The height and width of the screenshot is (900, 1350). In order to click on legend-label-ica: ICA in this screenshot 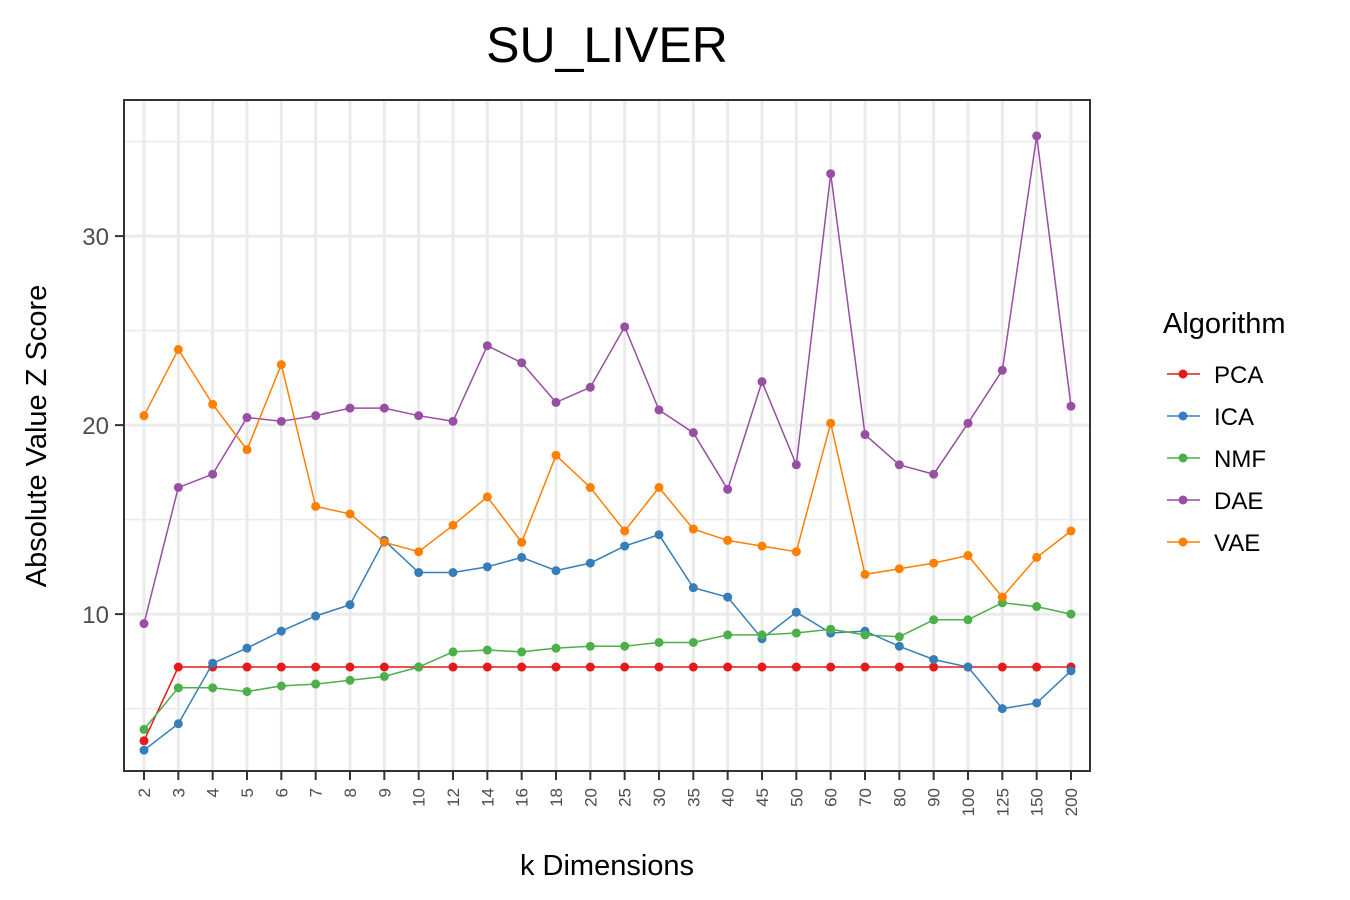, I will do `click(1234, 417)`.